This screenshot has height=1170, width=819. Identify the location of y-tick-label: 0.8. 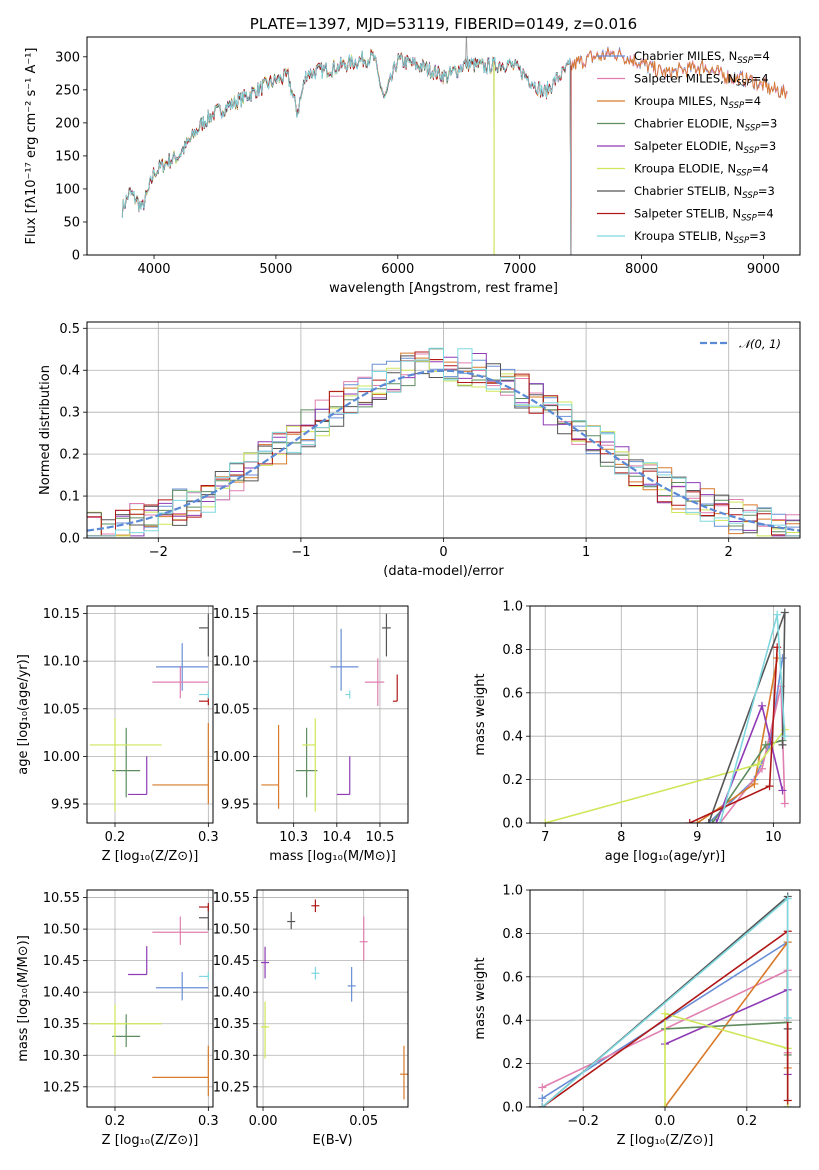
(512, 650).